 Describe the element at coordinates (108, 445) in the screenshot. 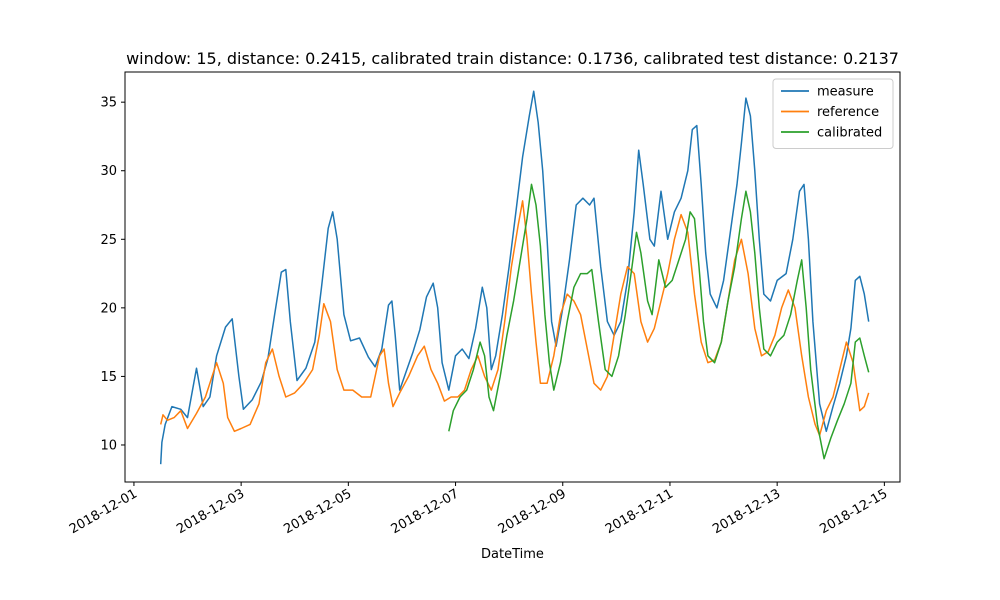

I see `y-tick-label: 10` at that location.